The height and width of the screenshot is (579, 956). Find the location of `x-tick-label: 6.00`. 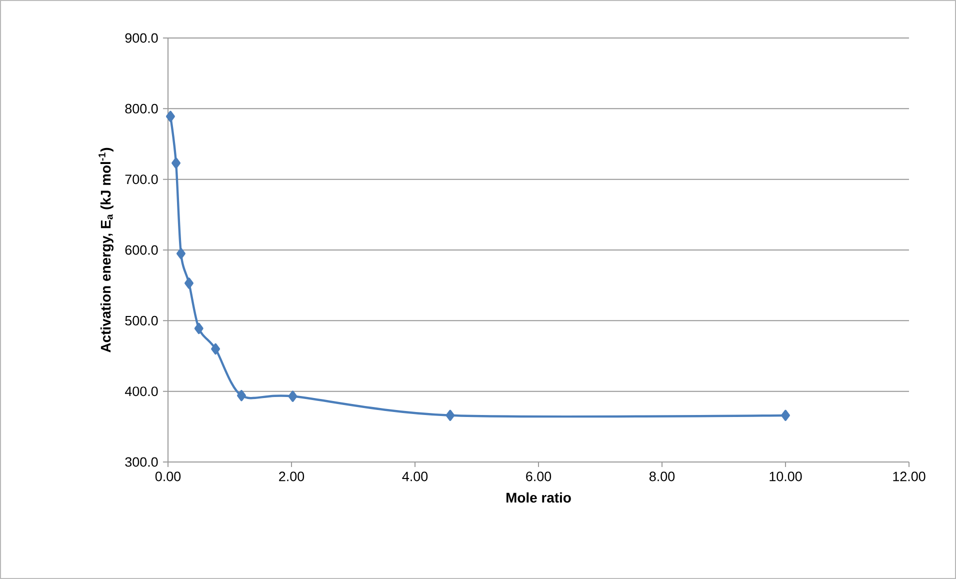

x-tick-label: 6.00 is located at coordinates (539, 477).